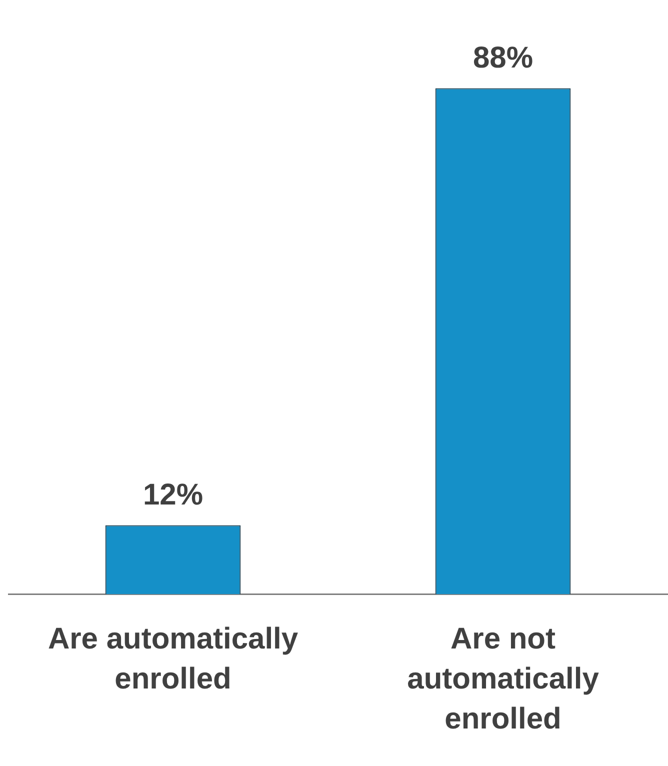 The height and width of the screenshot is (766, 668). What do you see at coordinates (173, 659) in the screenshot?
I see `x-tick-label: Are automatically enrolled` at bounding box center [173, 659].